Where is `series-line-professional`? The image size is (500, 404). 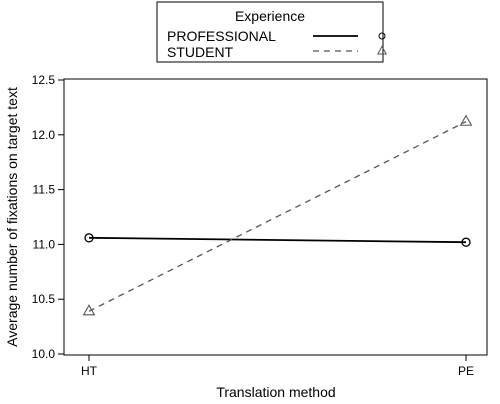 series-line-professional is located at coordinates (277, 240).